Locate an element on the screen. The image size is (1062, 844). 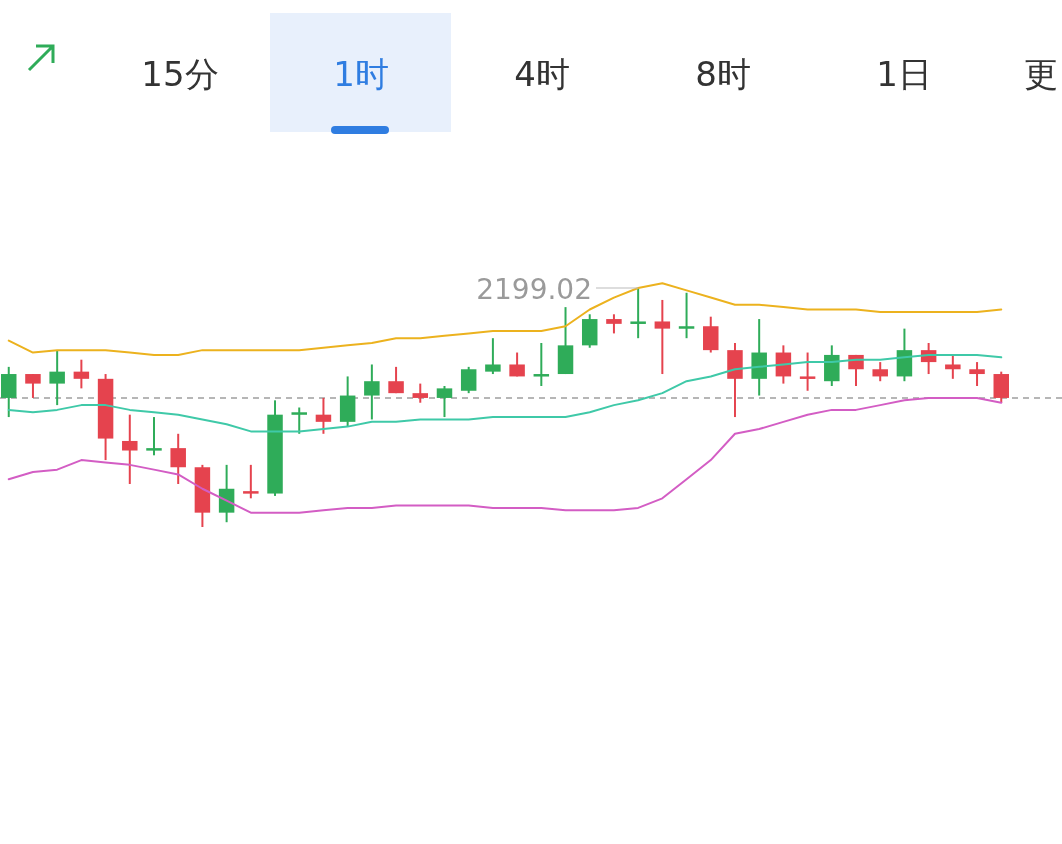
annotation: 2199.02 is located at coordinates (534, 289).